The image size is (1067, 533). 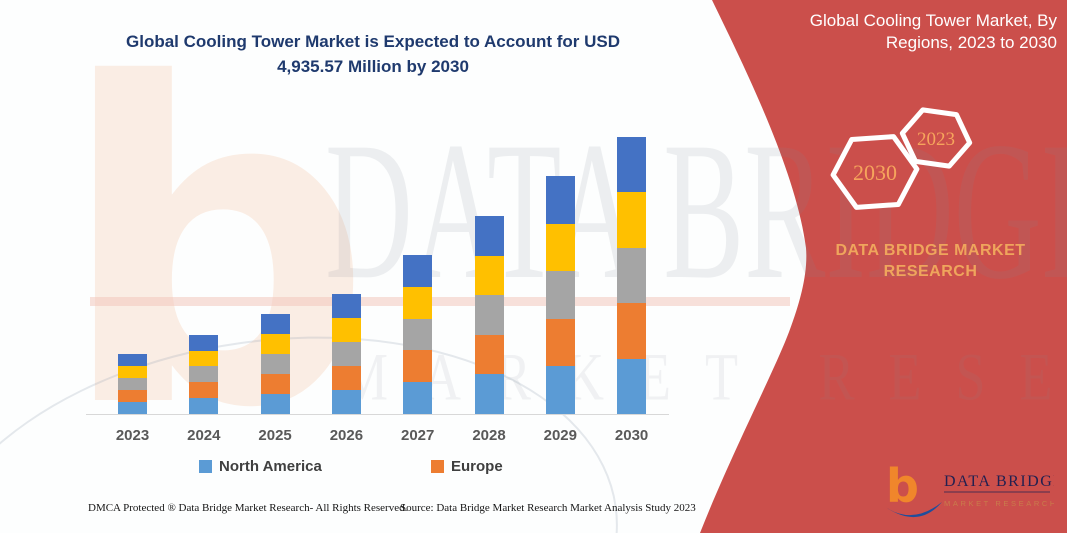 I want to click on hexagon-2030-label: 2030, so click(x=875, y=172).